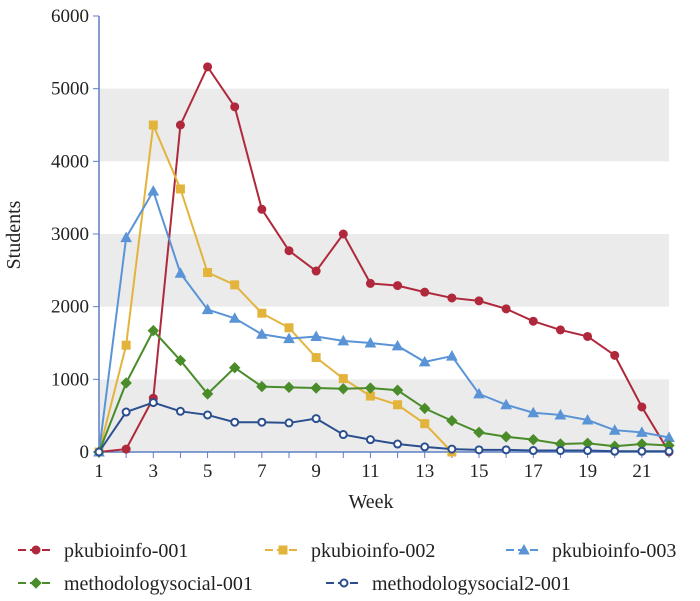  Describe the element at coordinates (70, 16) in the screenshot. I see `y-tick-label: 6000` at that location.